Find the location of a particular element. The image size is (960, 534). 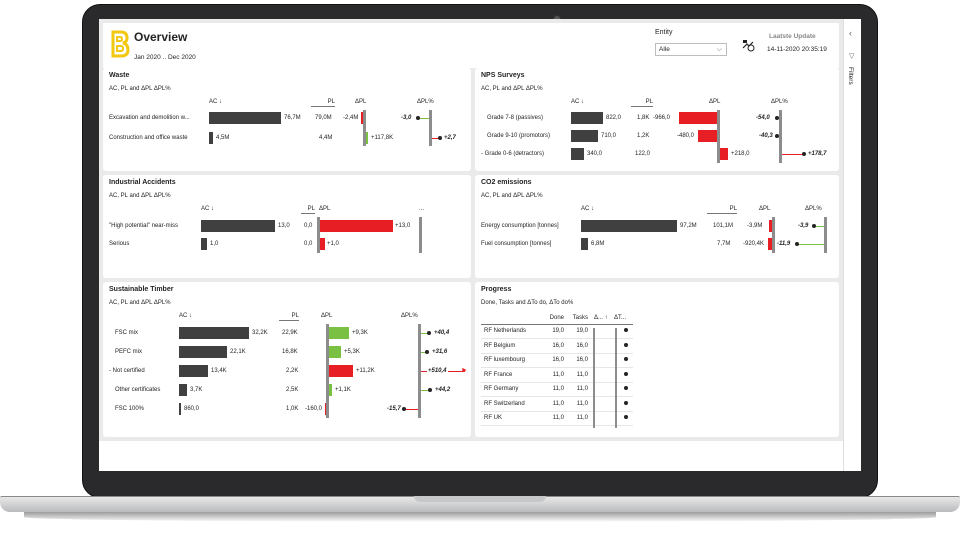

col-header-name is located at coordinates (512, 319).